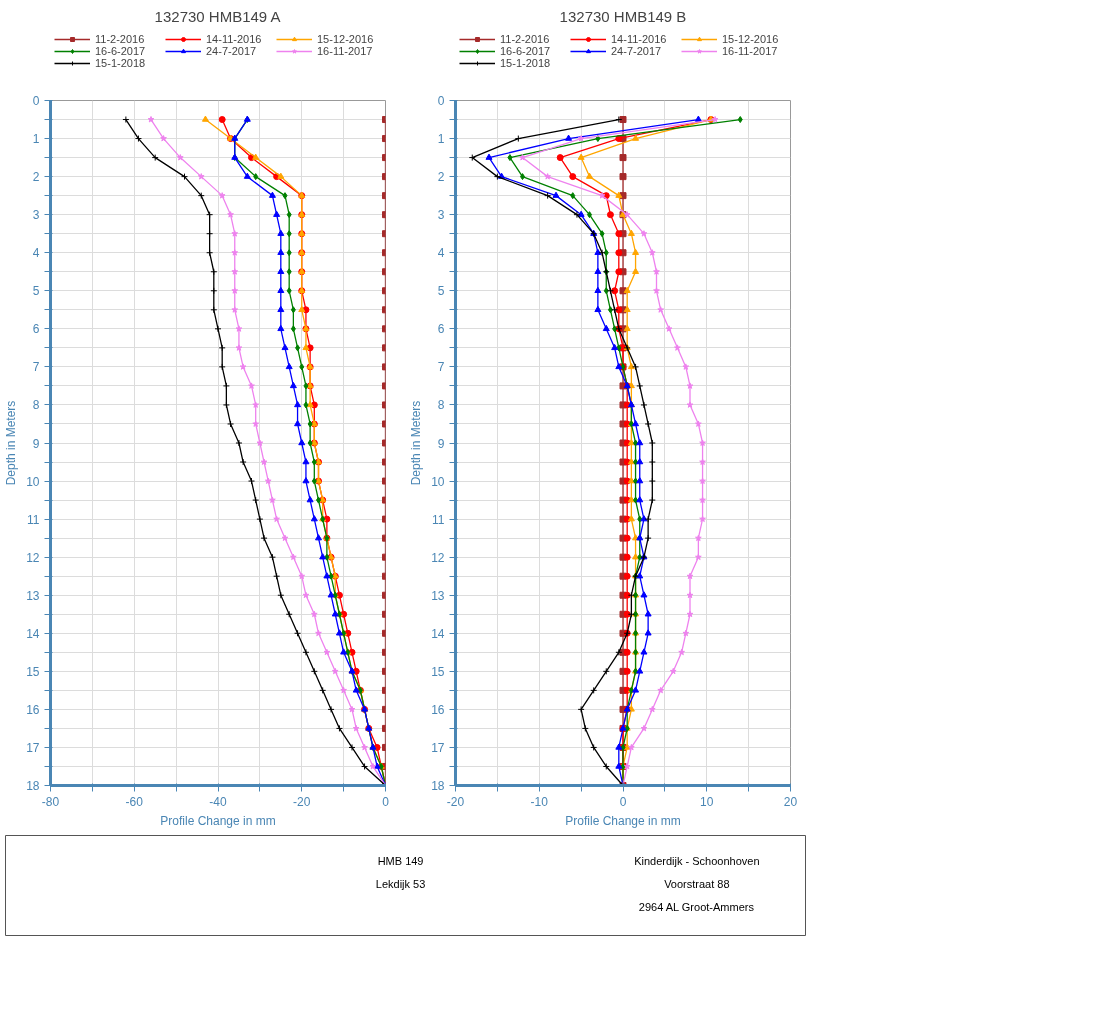 The width and height of the screenshot is (1116, 1026). Describe the element at coordinates (696, 907) in the screenshot. I see `text: 2964 AL Groot-Ammers` at that location.